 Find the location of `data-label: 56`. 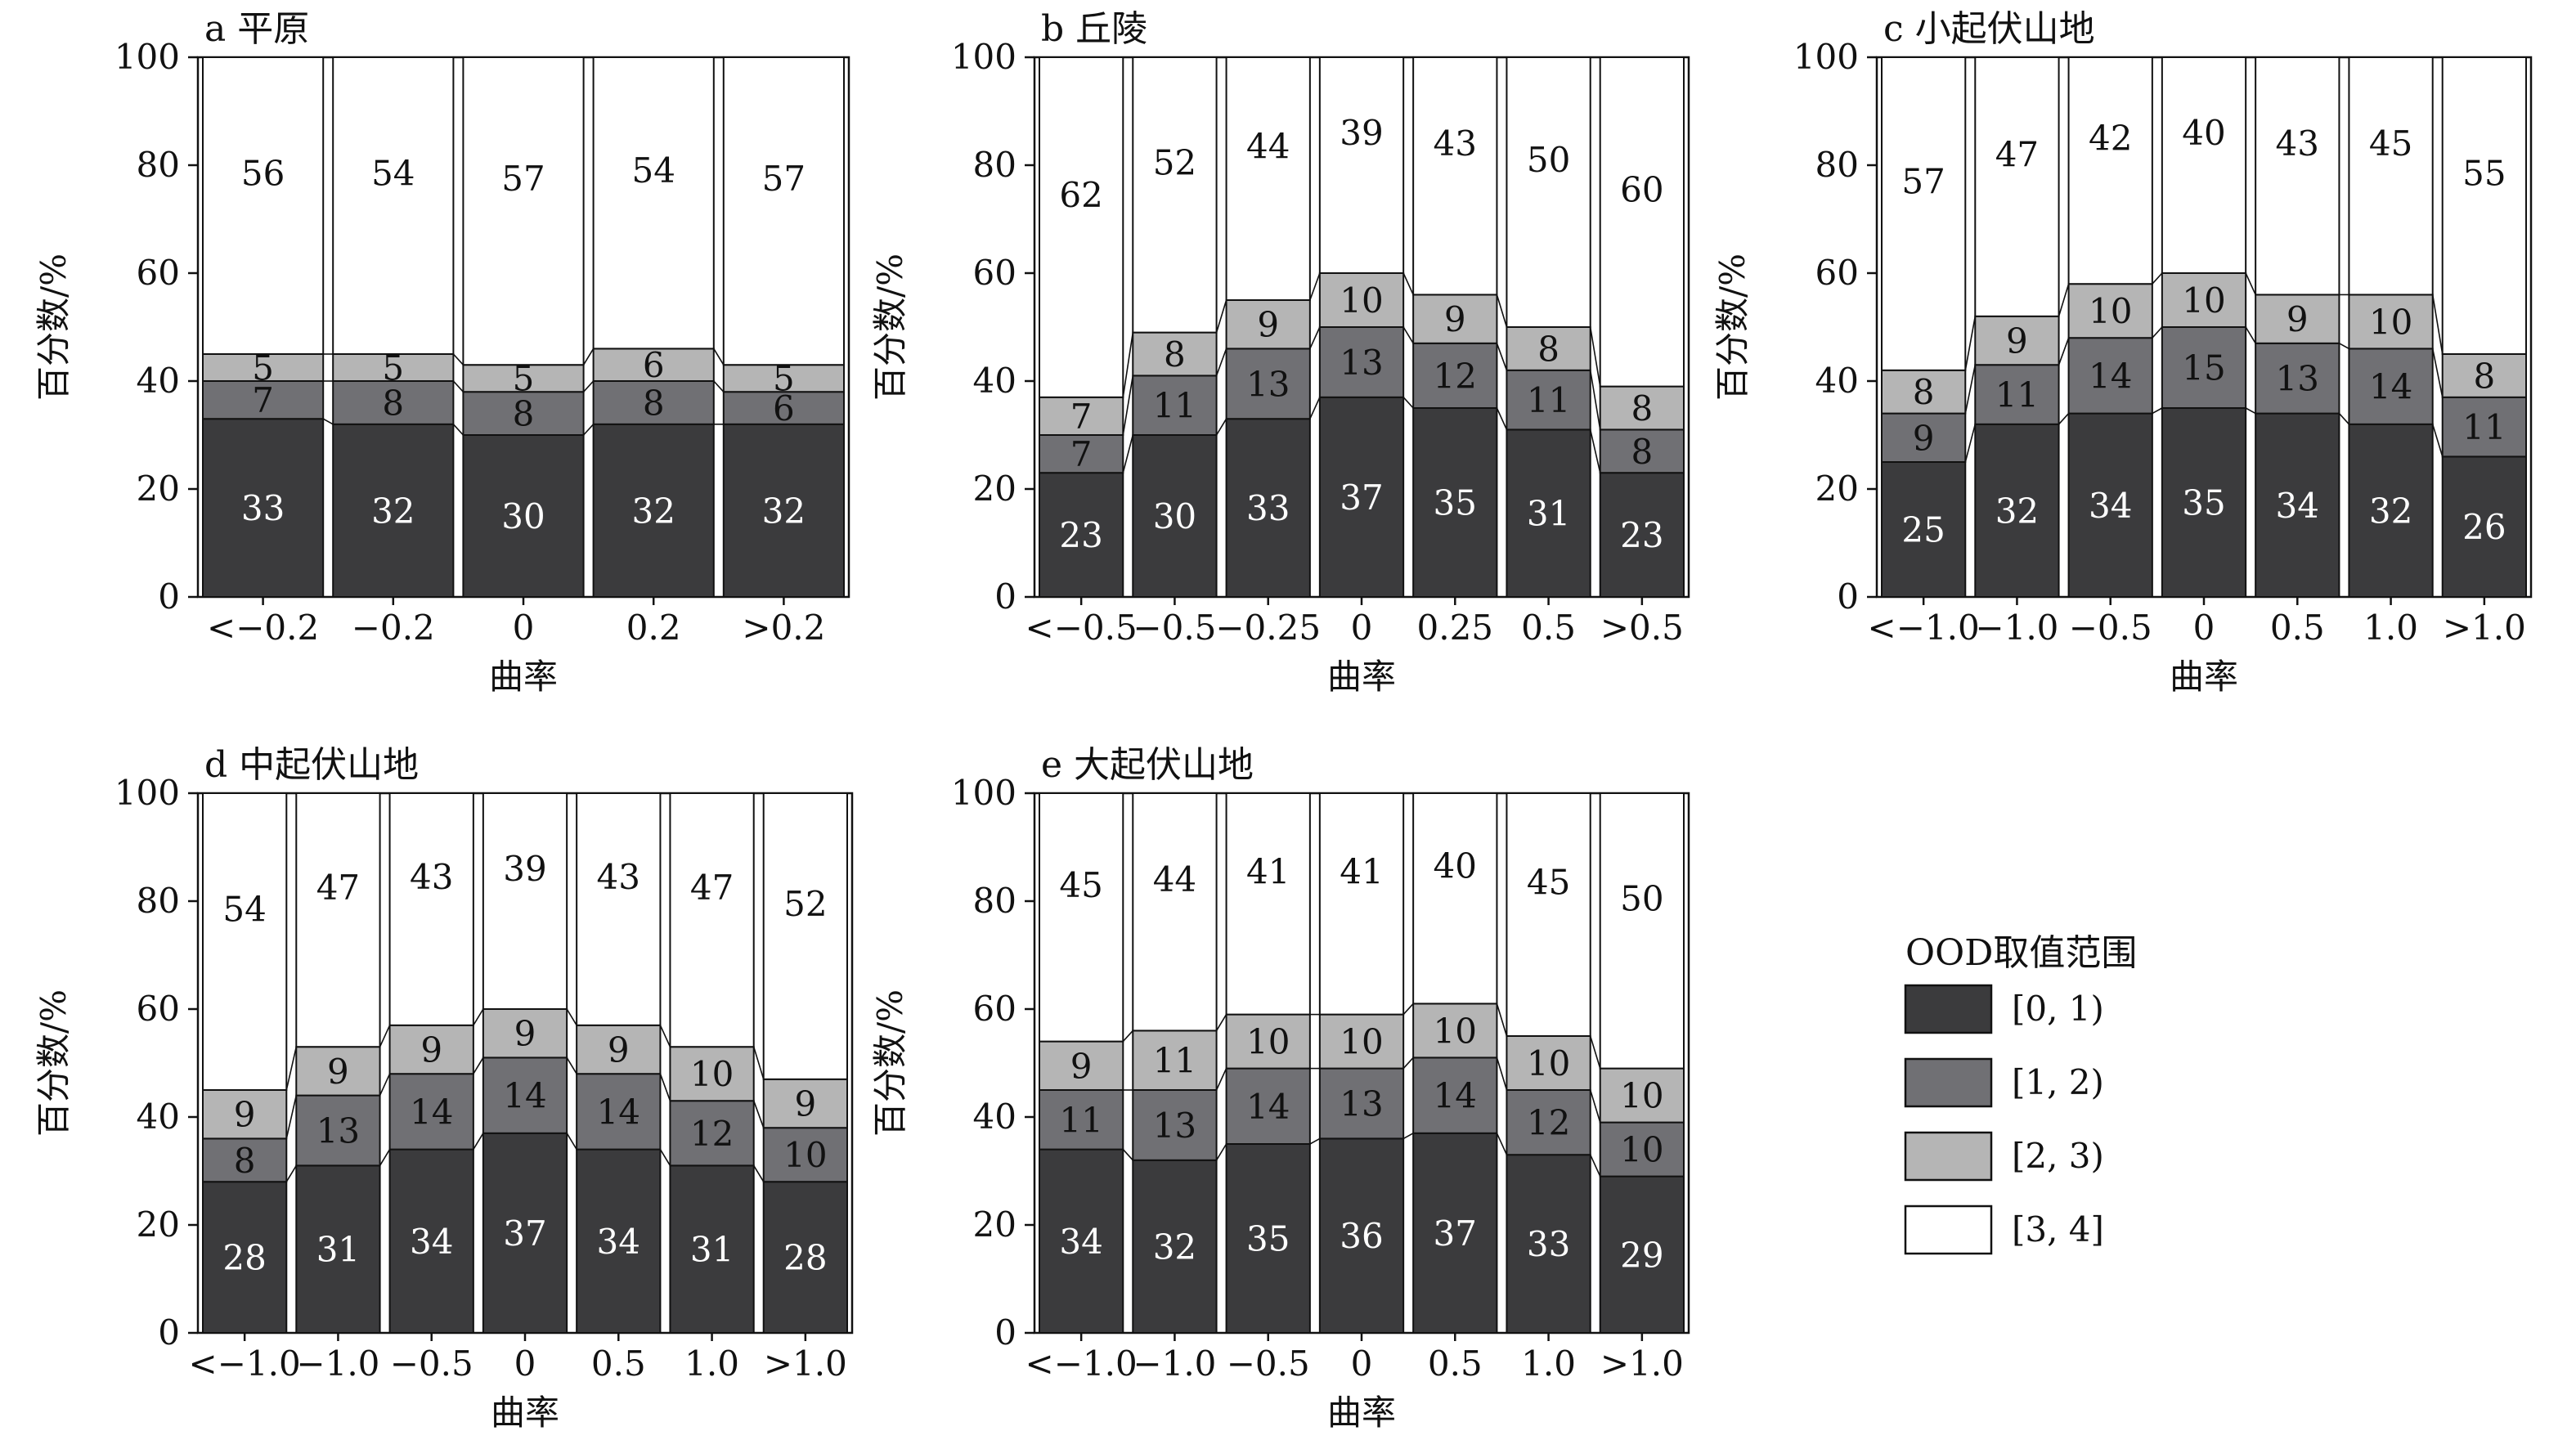

data-label: 56 is located at coordinates (263, 174).